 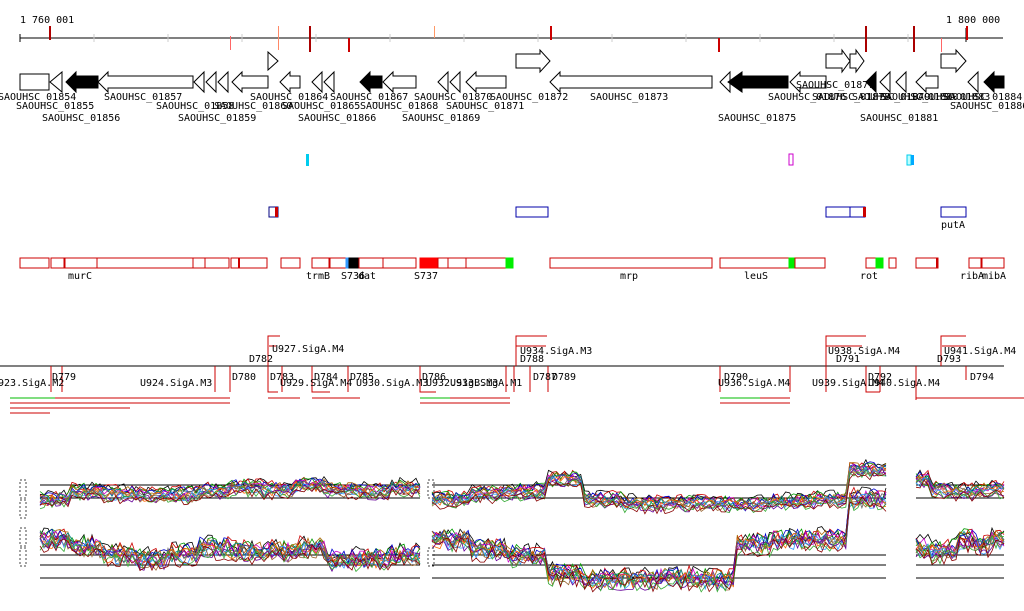 What do you see at coordinates (486, 383) in the screenshot?
I see `promoter-label: U933.SigA.M1` at bounding box center [486, 383].